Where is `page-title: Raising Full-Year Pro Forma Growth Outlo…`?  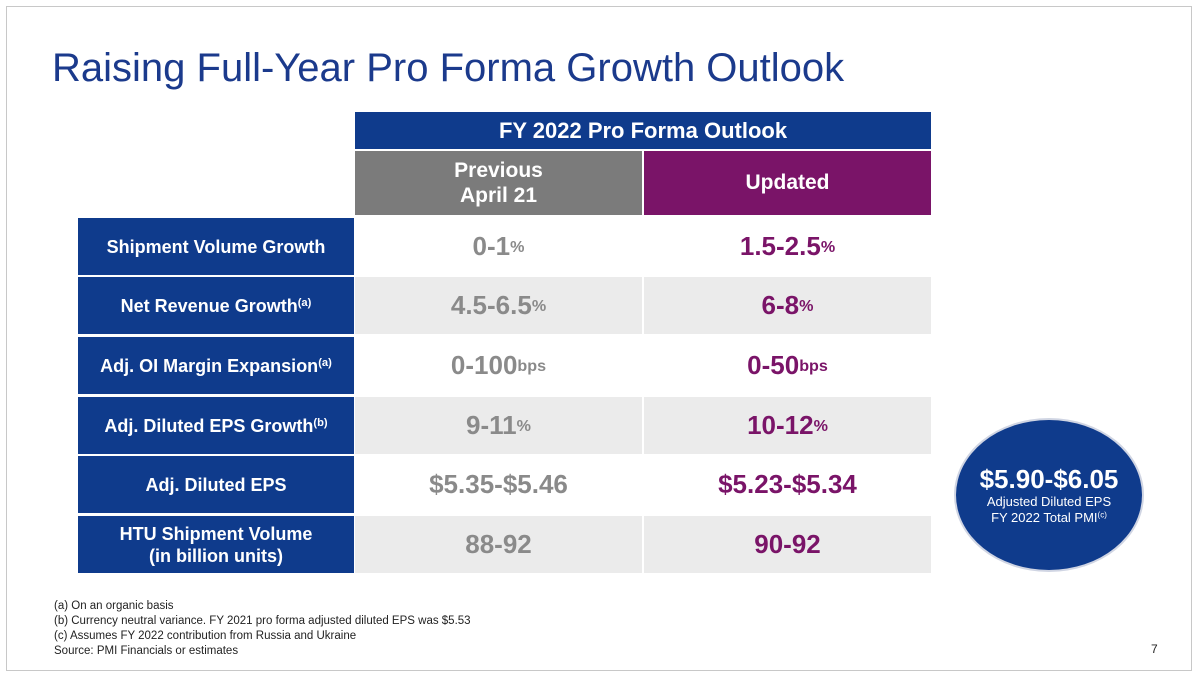
page-title: Raising Full-Year Pro Forma Growth Outlo… is located at coordinates (448, 68).